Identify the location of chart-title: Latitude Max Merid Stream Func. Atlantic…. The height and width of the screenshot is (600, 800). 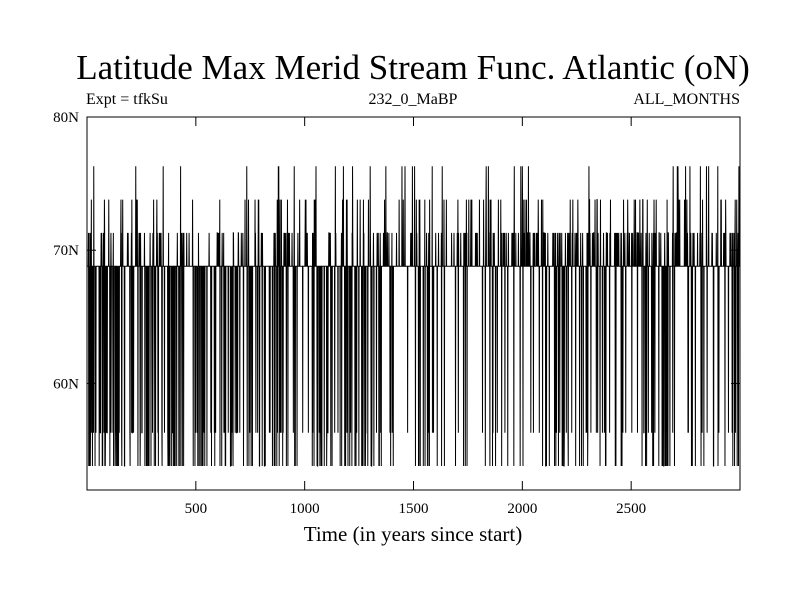
(413, 67).